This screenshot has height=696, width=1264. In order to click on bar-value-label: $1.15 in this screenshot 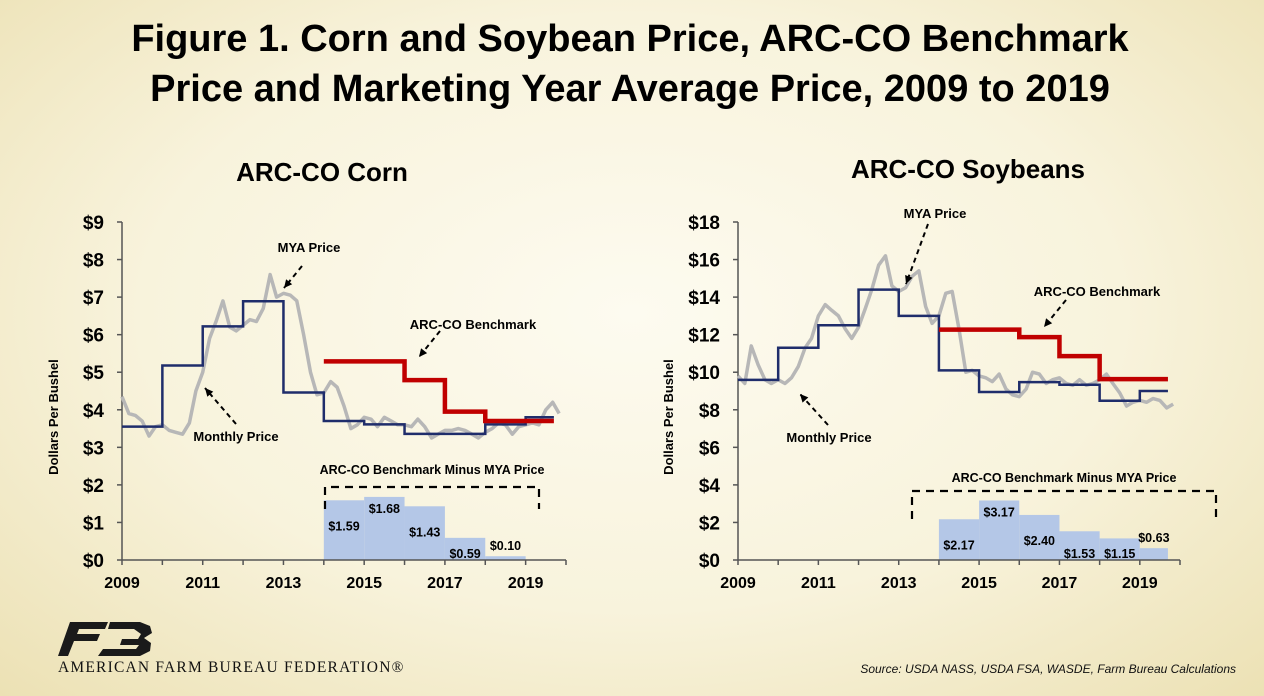, I will do `click(1119, 554)`.